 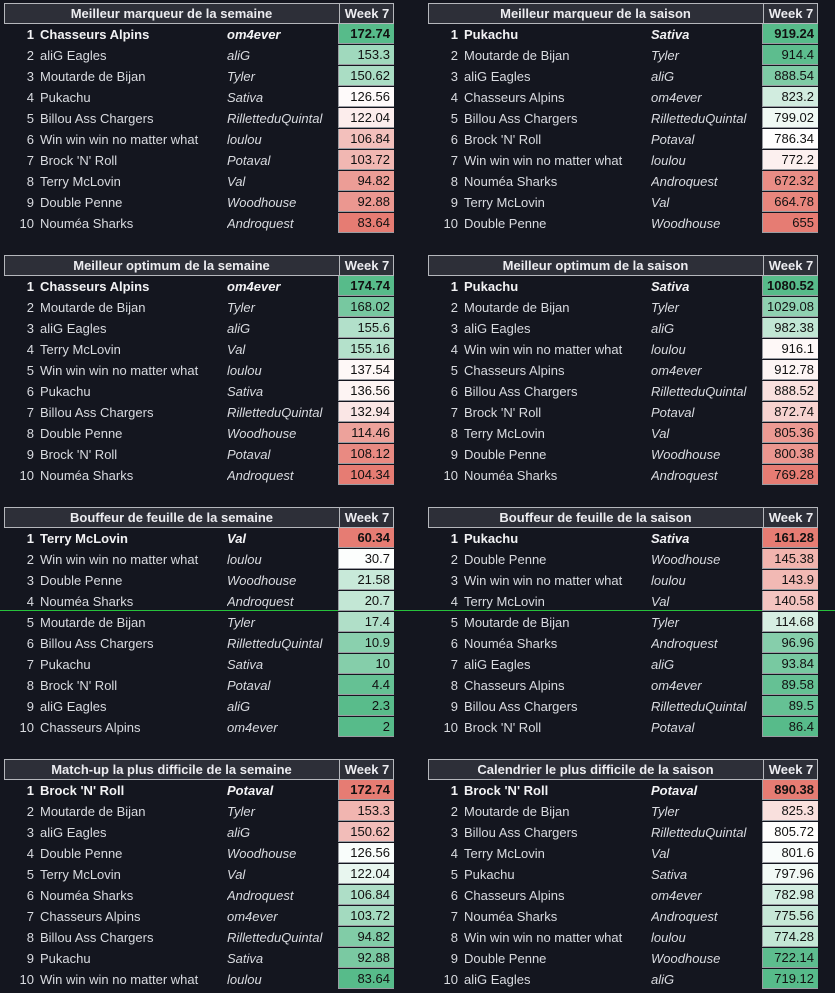 What do you see at coordinates (623, 307) in the screenshot?
I see `table-row: 2 Moutarde de Bijan Tyler 1029.08` at bounding box center [623, 307].